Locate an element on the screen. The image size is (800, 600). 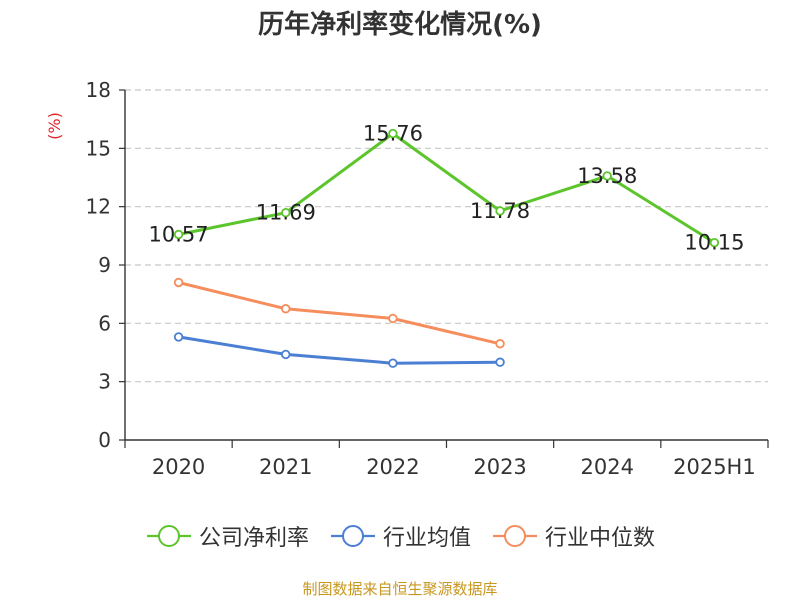
y-tick-label: 18 is located at coordinates (98, 90).